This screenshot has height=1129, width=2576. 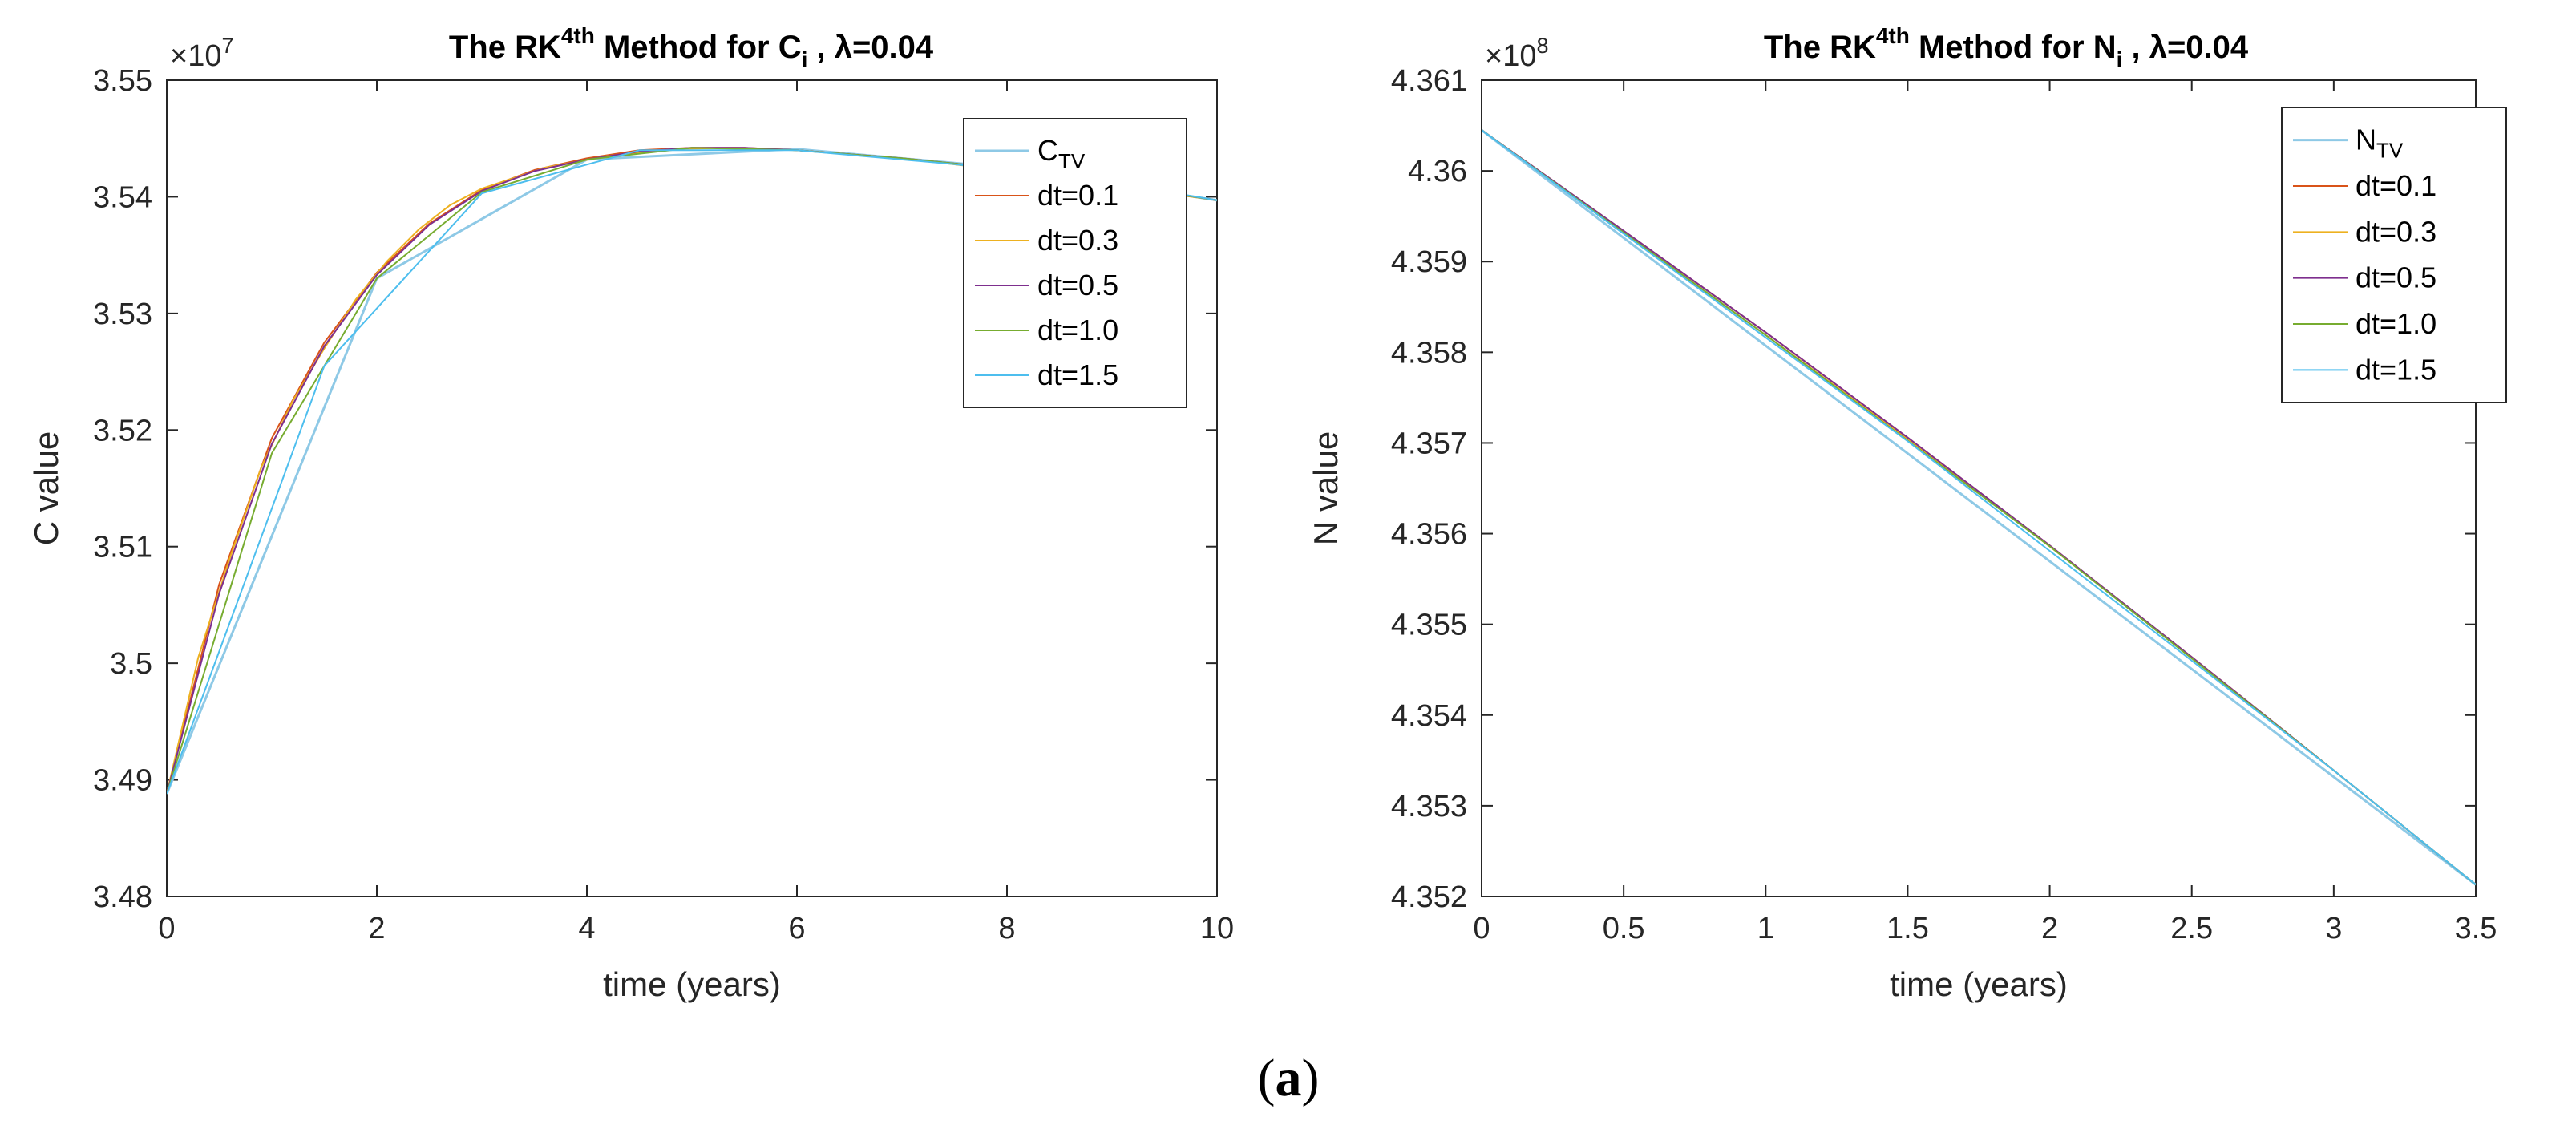 What do you see at coordinates (1624, 928) in the screenshot?
I see `x-tick-label: 0.5` at bounding box center [1624, 928].